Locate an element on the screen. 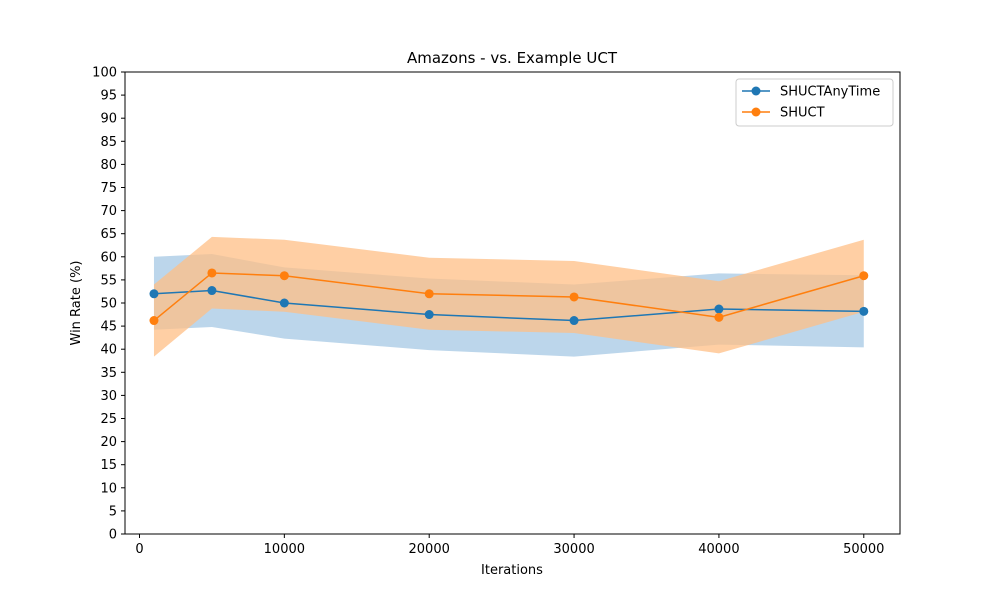  y-tick-label: 70 is located at coordinates (108, 211).